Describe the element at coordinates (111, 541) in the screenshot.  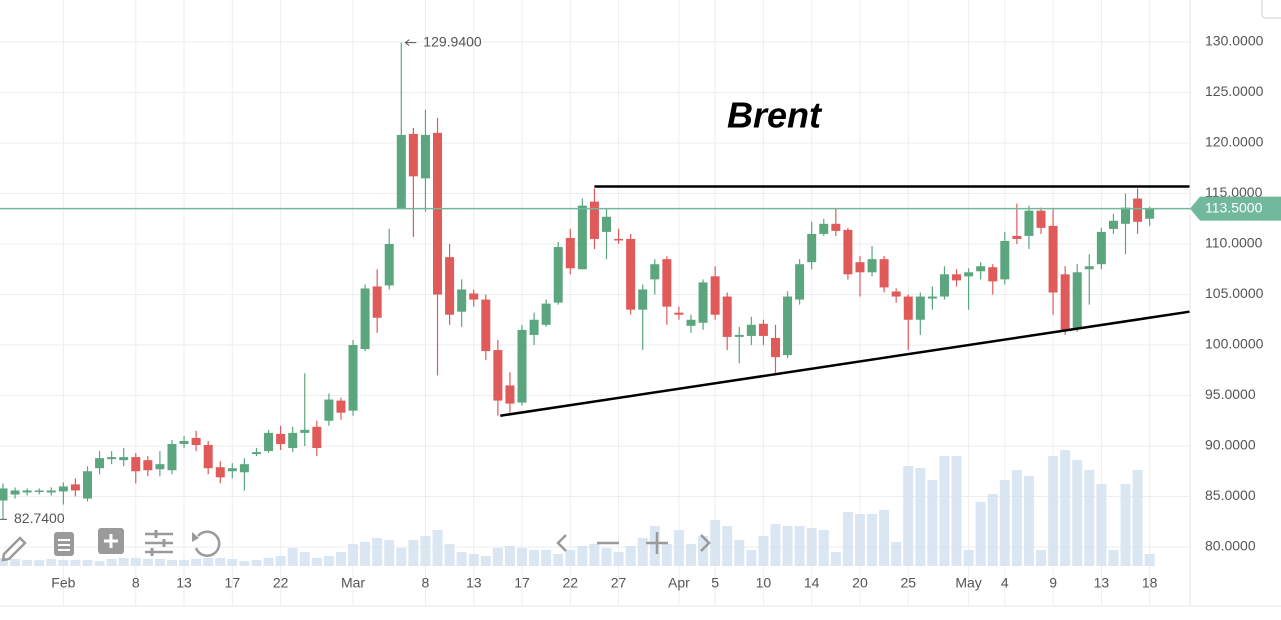
I see `add-tool` at that location.